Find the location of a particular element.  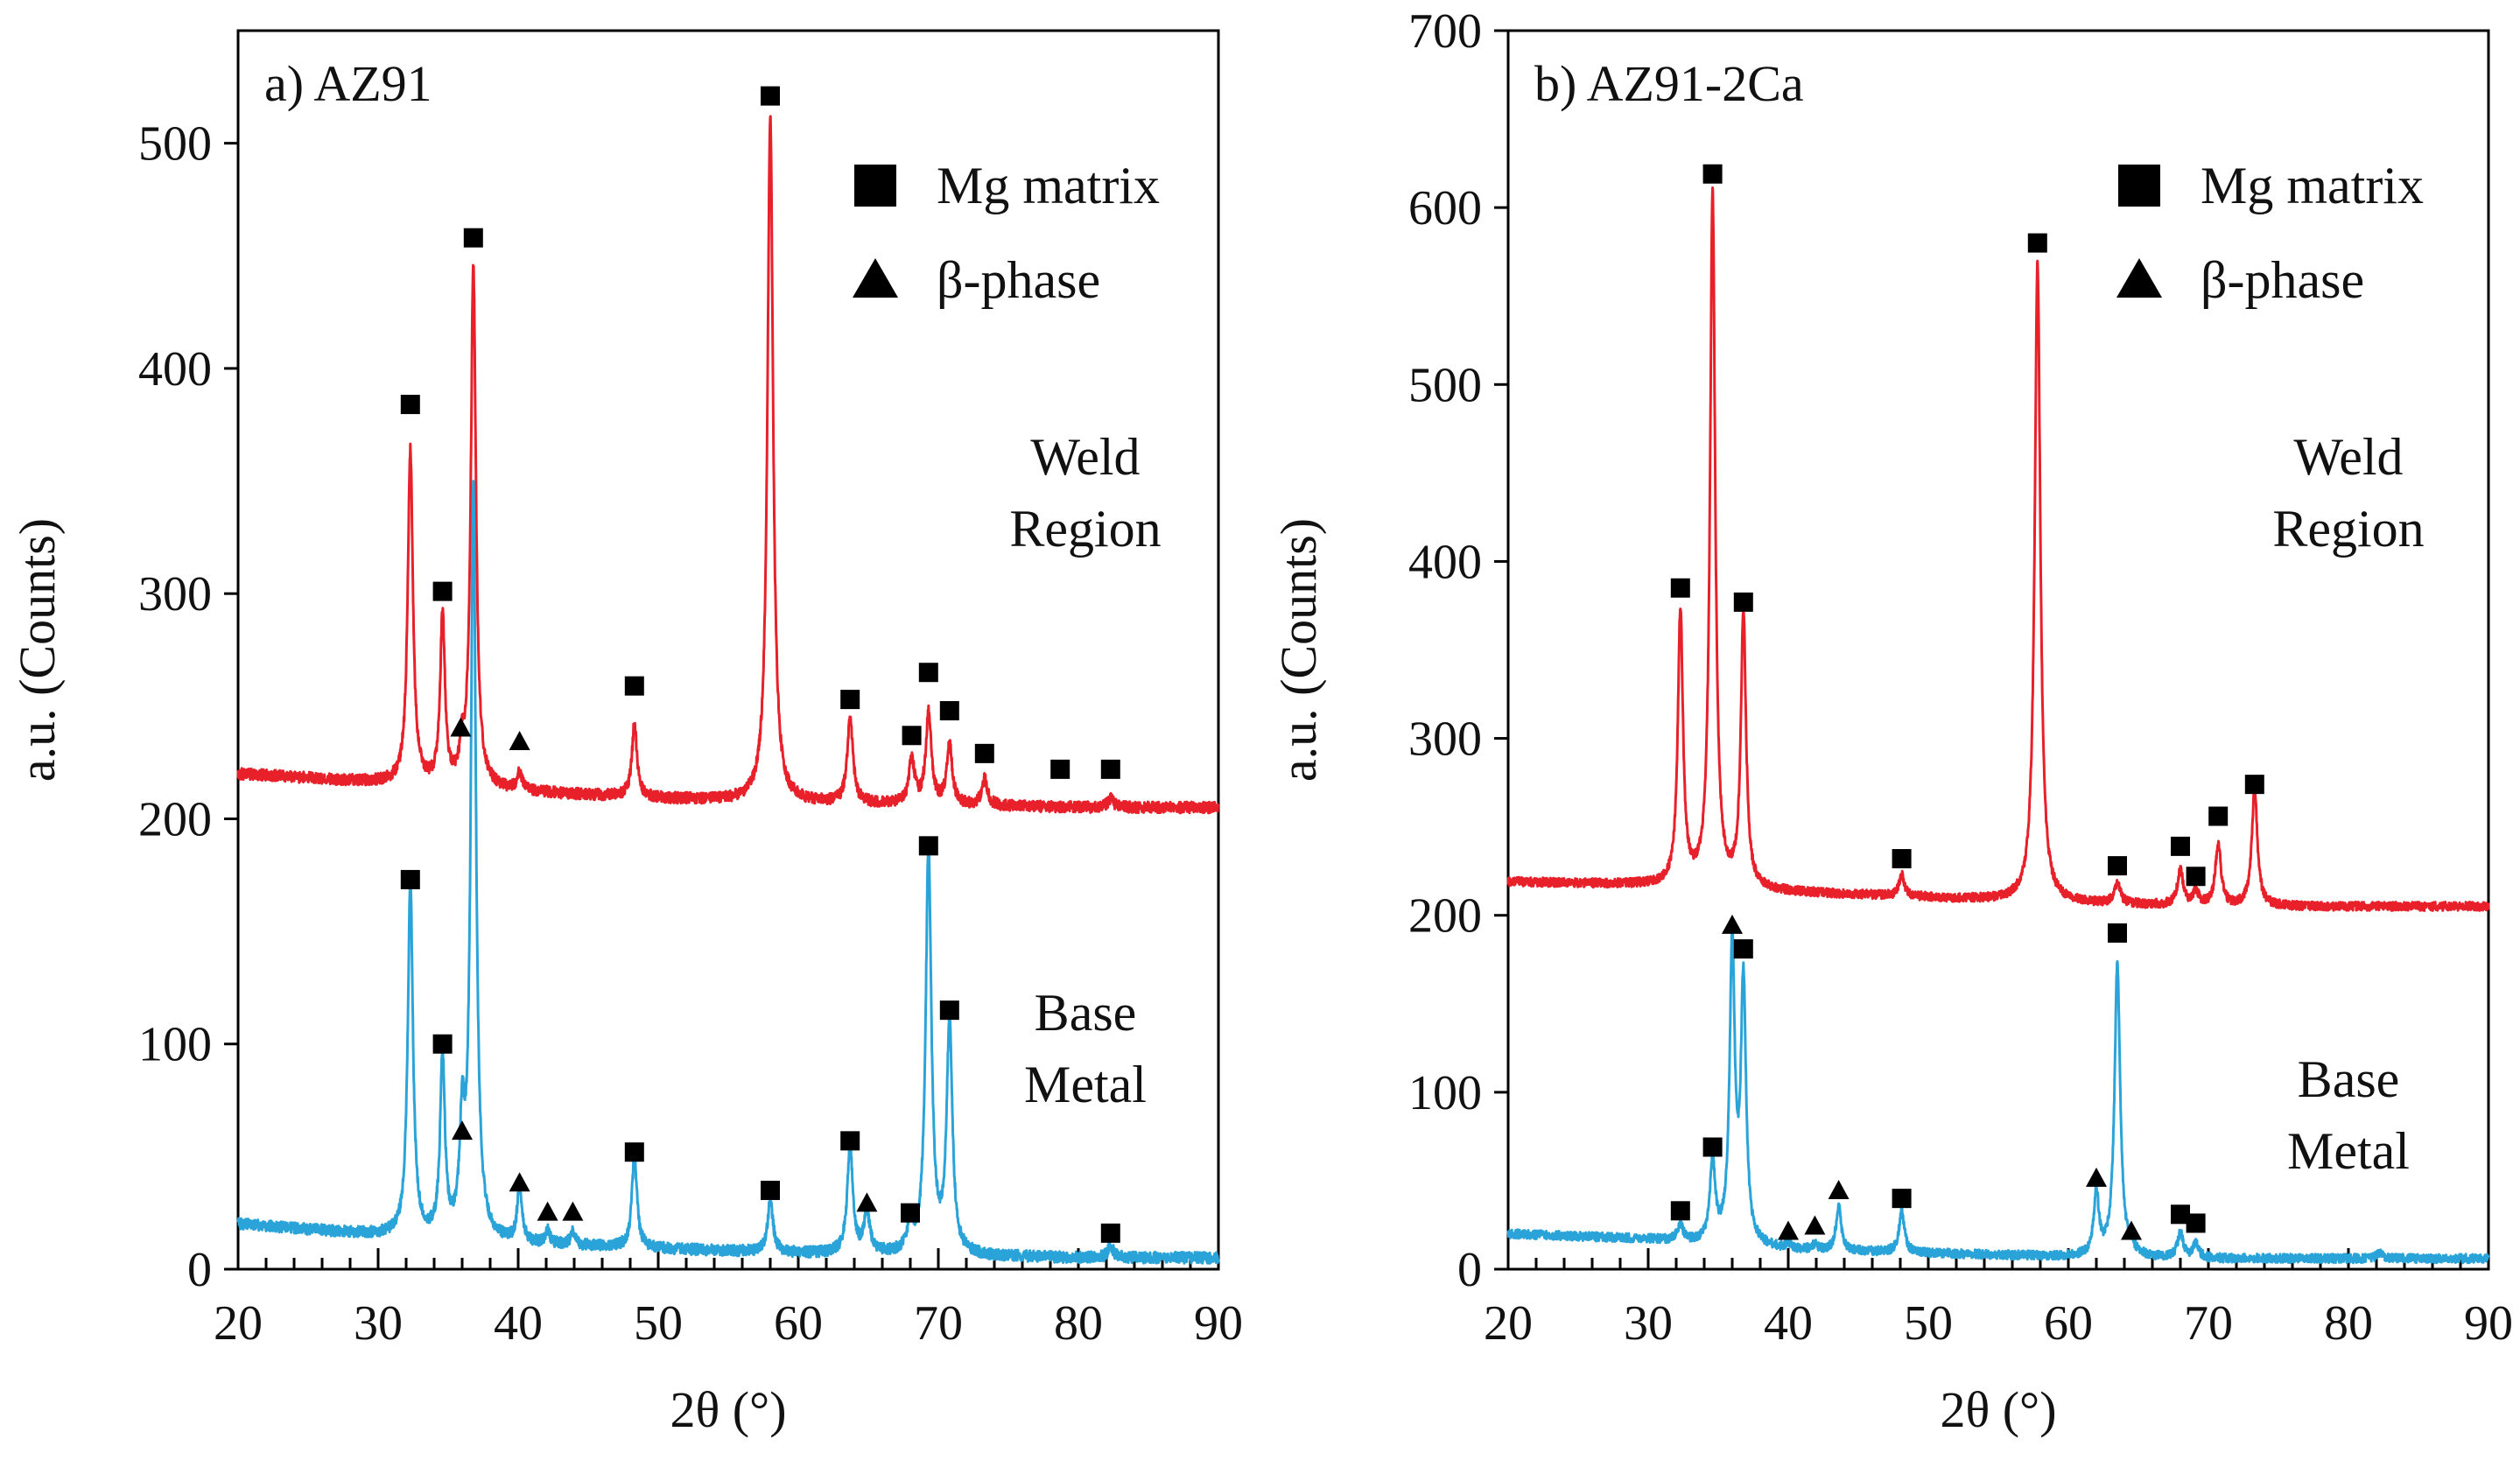

x-tick-label: 20 is located at coordinates (1508, 1323).